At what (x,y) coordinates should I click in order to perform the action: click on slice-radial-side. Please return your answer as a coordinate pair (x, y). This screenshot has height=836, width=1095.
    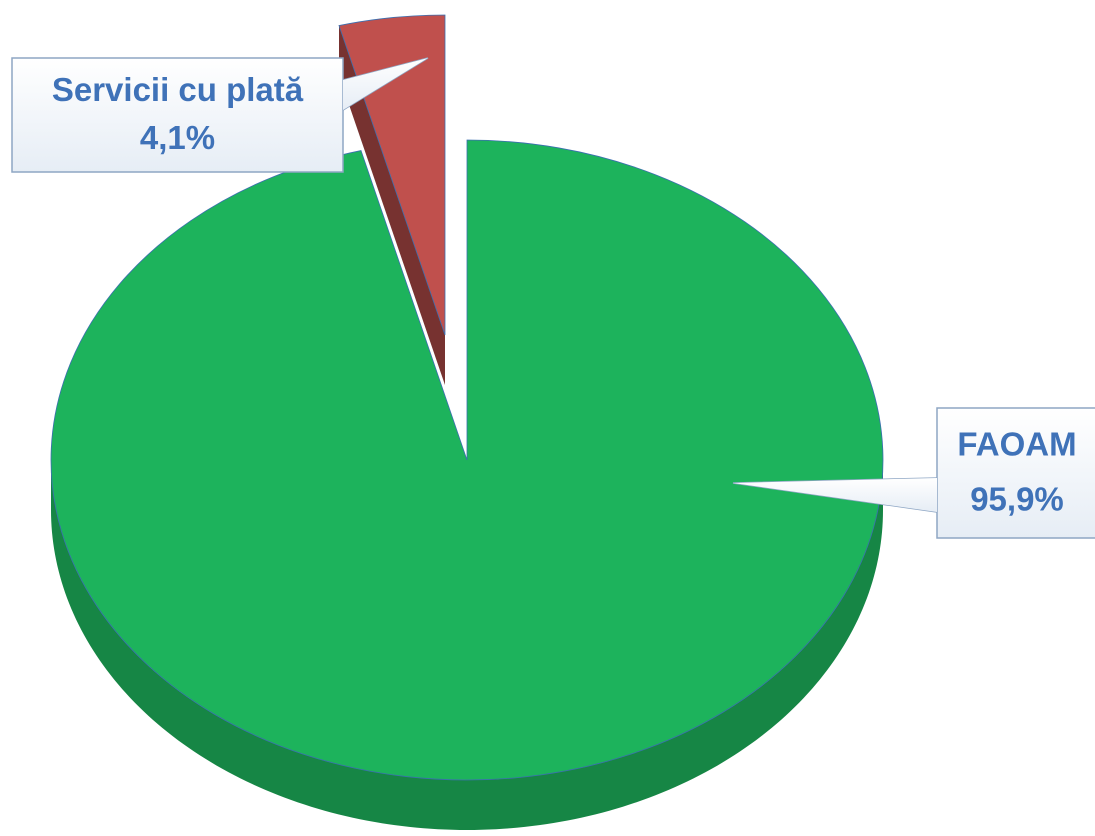
    Looking at the image, I should click on (392, 205).